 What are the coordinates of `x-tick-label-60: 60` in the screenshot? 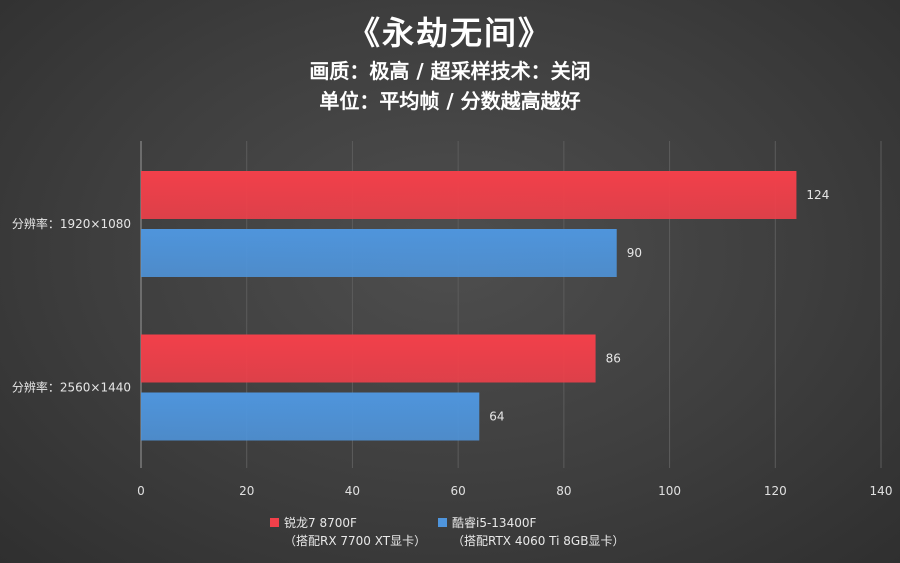 It's located at (458, 491).